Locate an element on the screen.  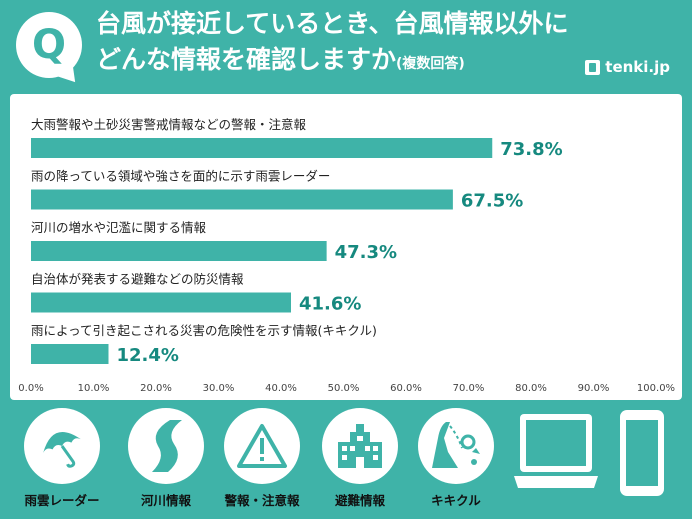
icon-item-warning: 警報・注意報 is located at coordinates (262, 458).